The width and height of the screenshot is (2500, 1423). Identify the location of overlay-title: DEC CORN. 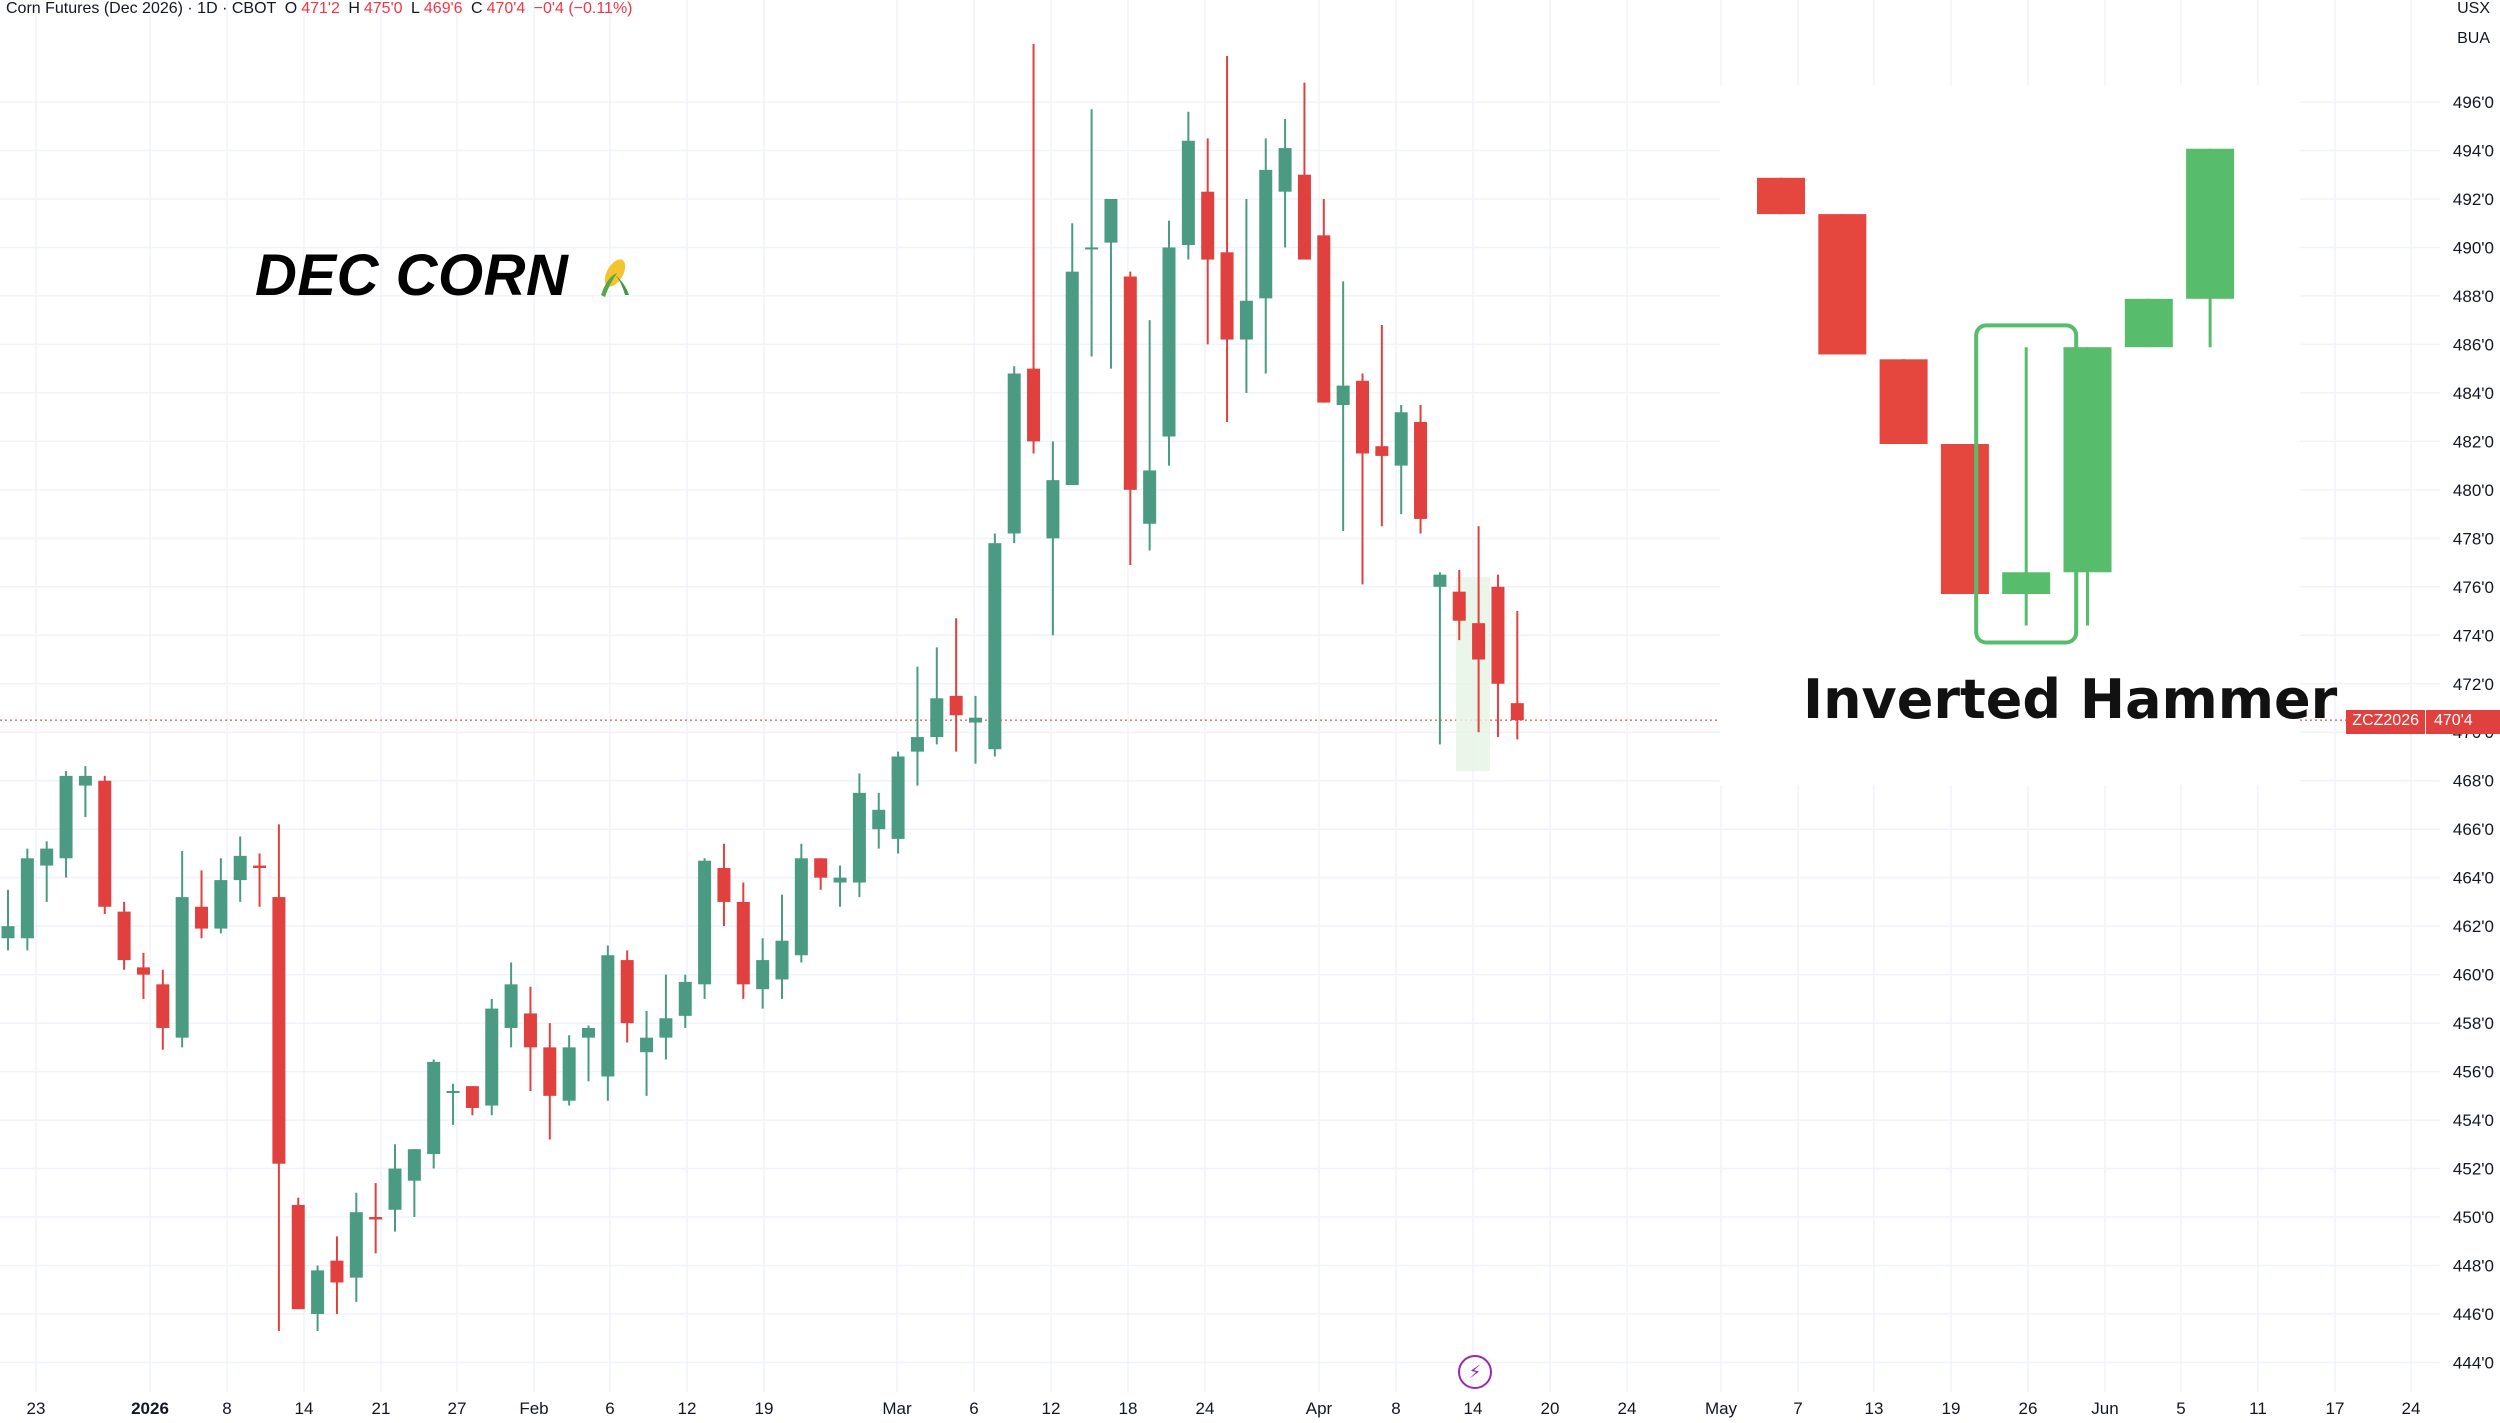
(445, 277).